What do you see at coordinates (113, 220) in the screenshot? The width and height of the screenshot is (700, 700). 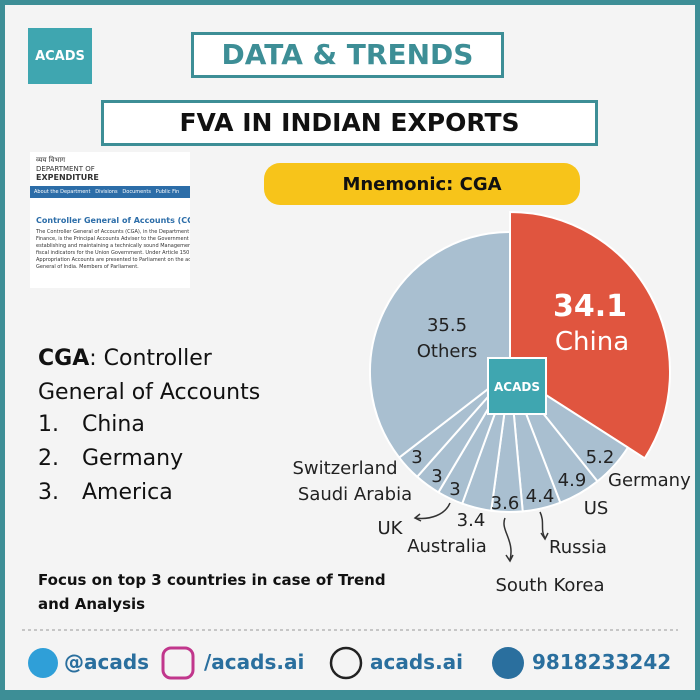 I see `shot-heading: Controller General of Accounts (CGA)` at bounding box center [113, 220].